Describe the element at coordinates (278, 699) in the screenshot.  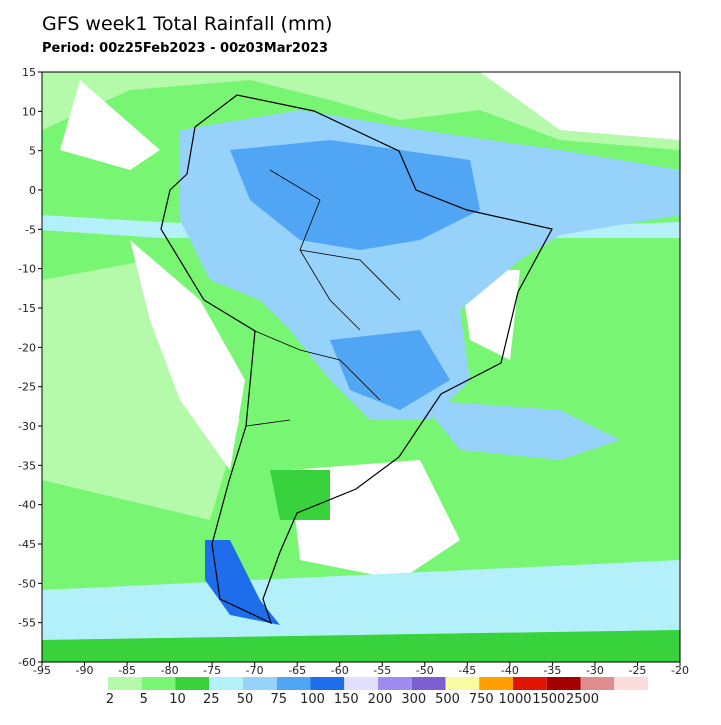
I see `legend-level: 75` at that location.